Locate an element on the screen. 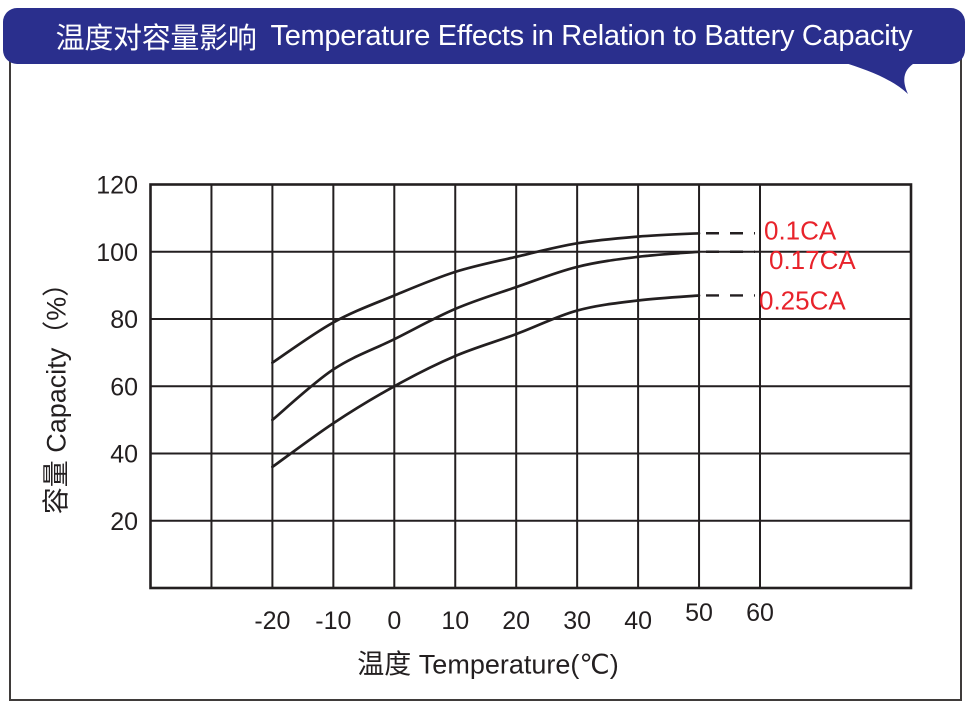  y-tick-label: 20 is located at coordinates (124, 522).